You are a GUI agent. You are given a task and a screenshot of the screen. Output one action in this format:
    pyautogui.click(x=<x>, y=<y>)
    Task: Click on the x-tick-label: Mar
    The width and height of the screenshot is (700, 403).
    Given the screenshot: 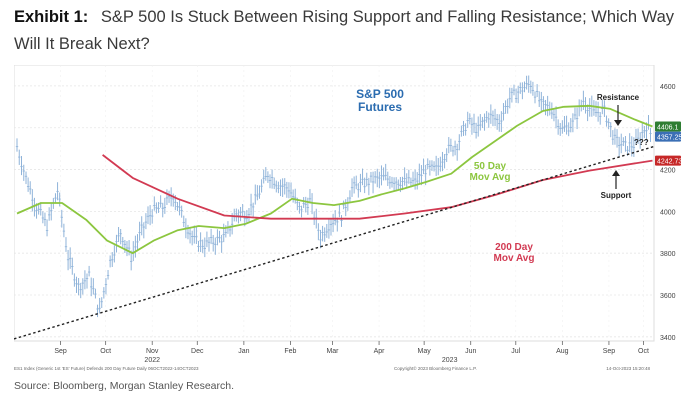 What is the action you would take?
    pyautogui.click(x=332, y=351)
    